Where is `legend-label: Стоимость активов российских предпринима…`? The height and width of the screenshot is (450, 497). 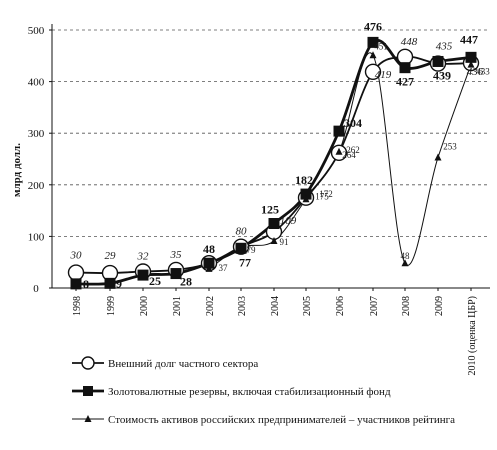
legend-label: Стоимость активов российских предпринима… is located at coordinates (281, 420).